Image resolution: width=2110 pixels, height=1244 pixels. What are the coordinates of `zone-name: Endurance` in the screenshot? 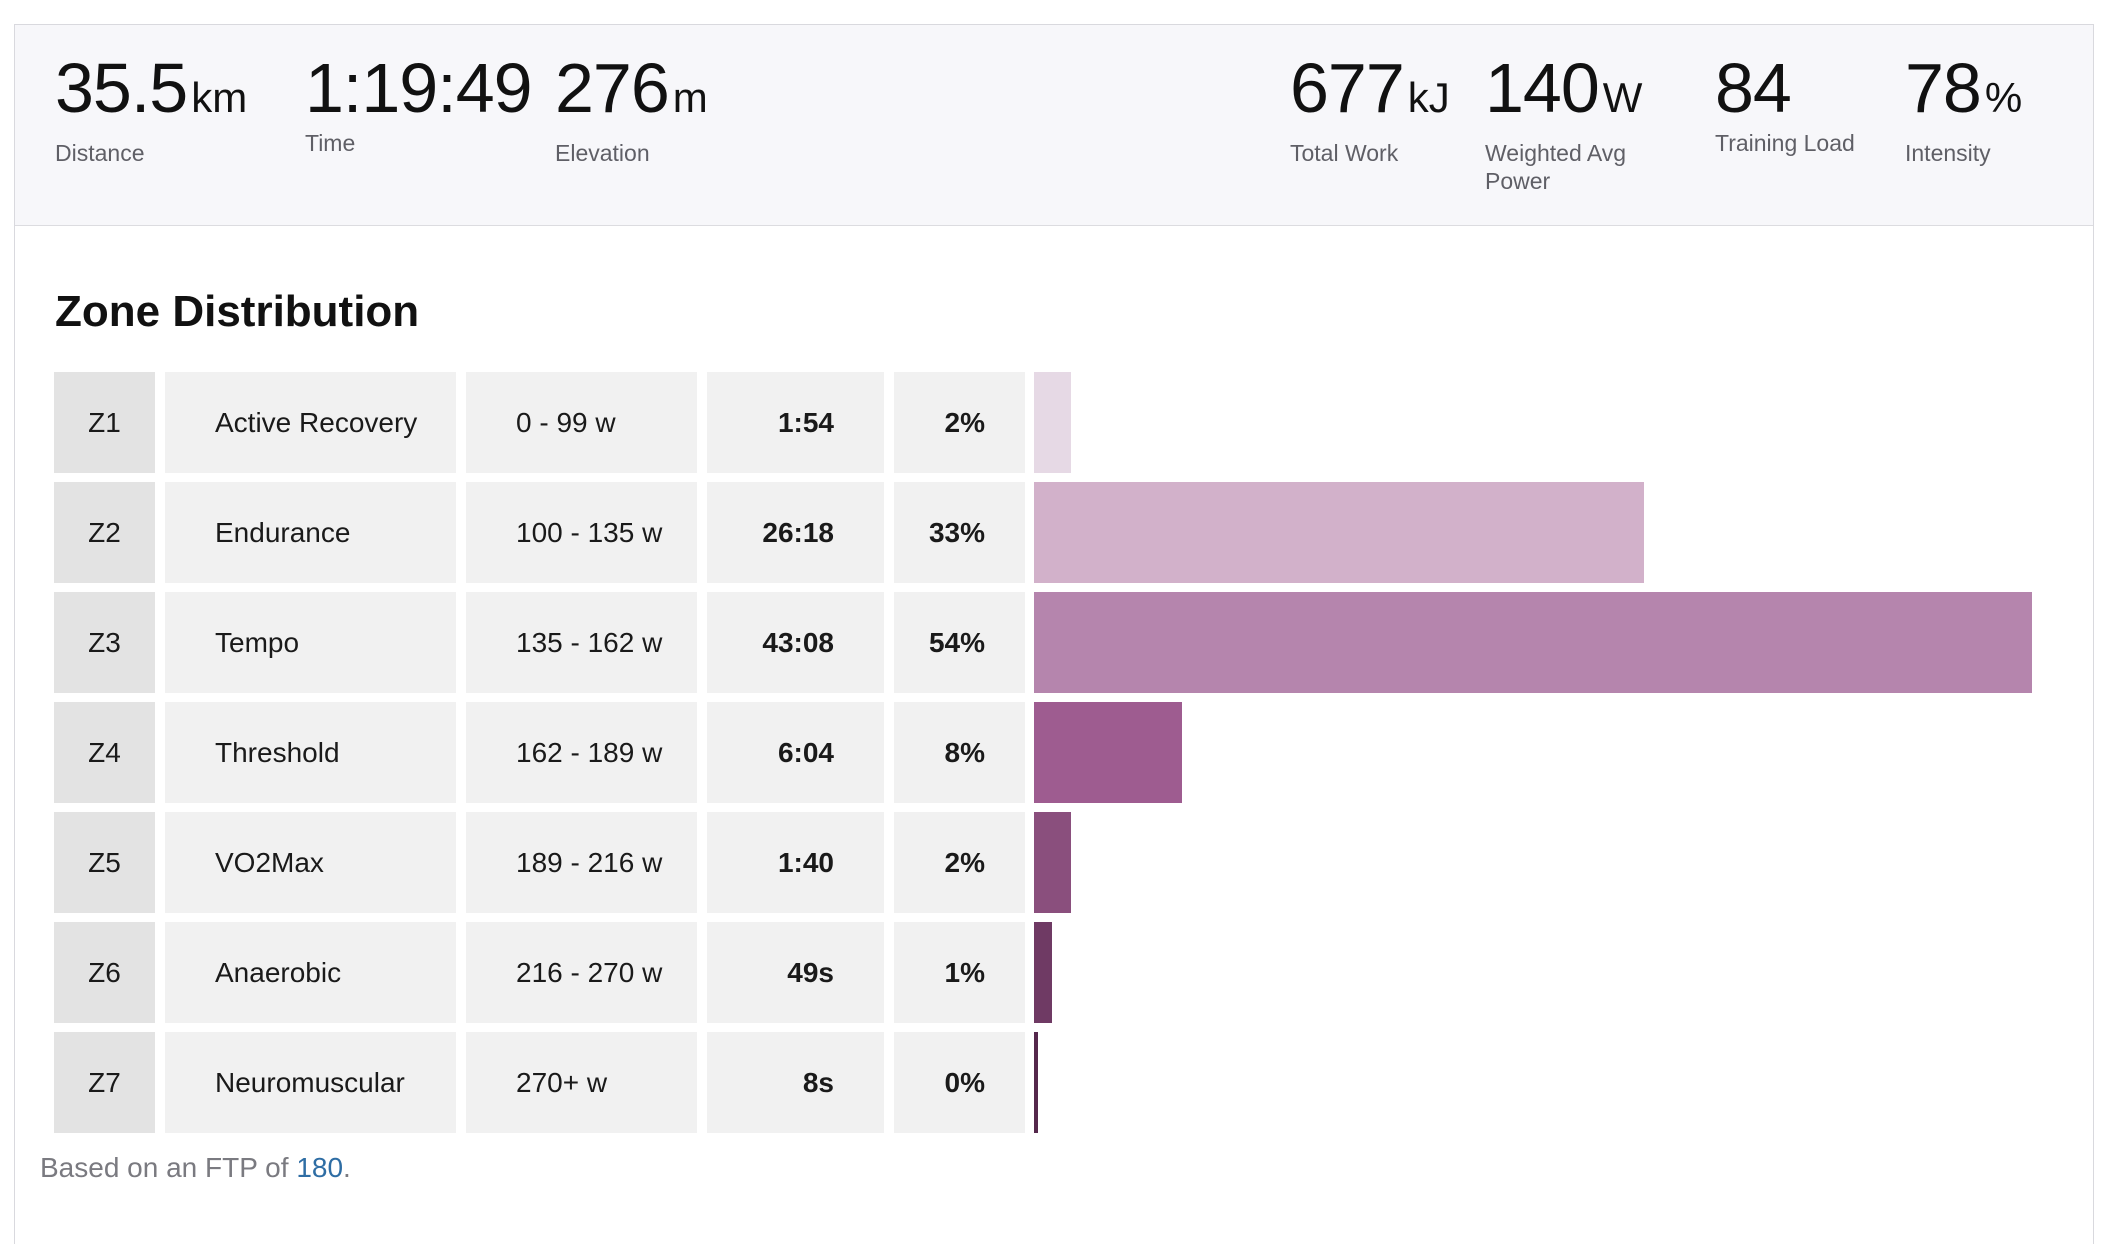 It's located at (310, 532).